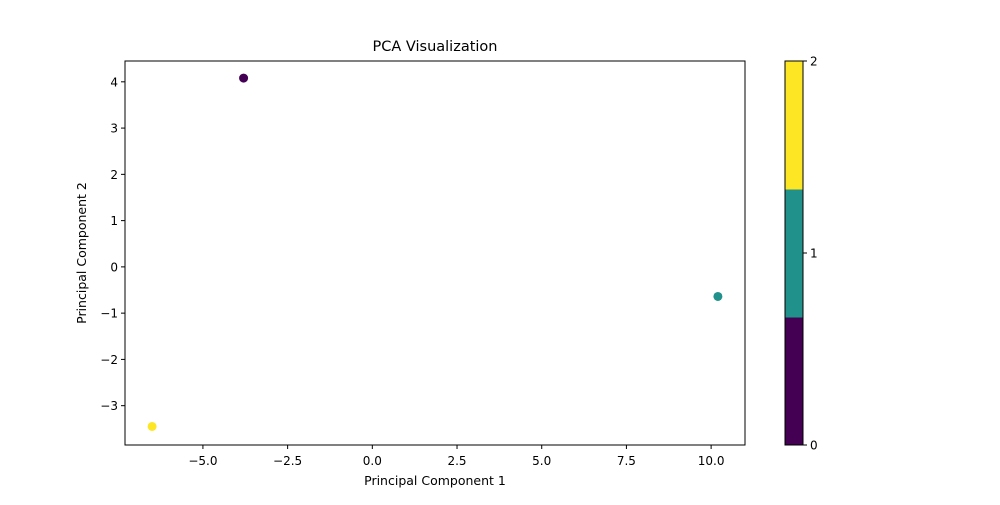  I want to click on x-axis-label: Principal Component 1, so click(435, 480).